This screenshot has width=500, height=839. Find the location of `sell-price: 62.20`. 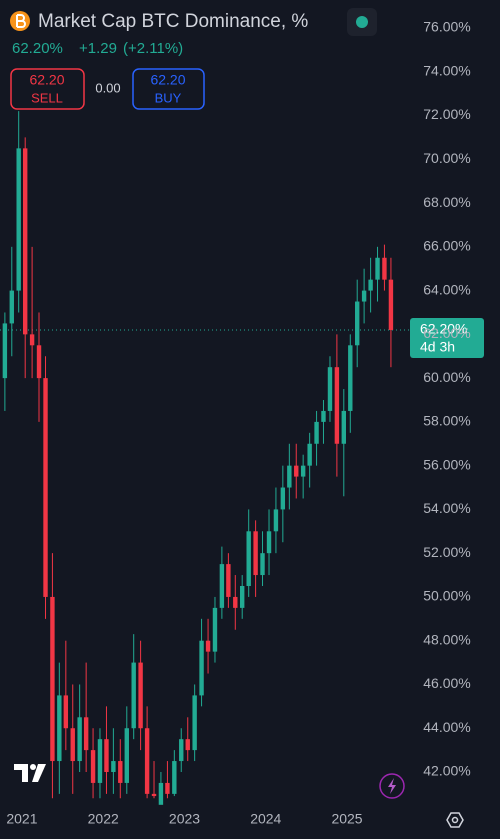

sell-price: 62.20 is located at coordinates (46, 80).